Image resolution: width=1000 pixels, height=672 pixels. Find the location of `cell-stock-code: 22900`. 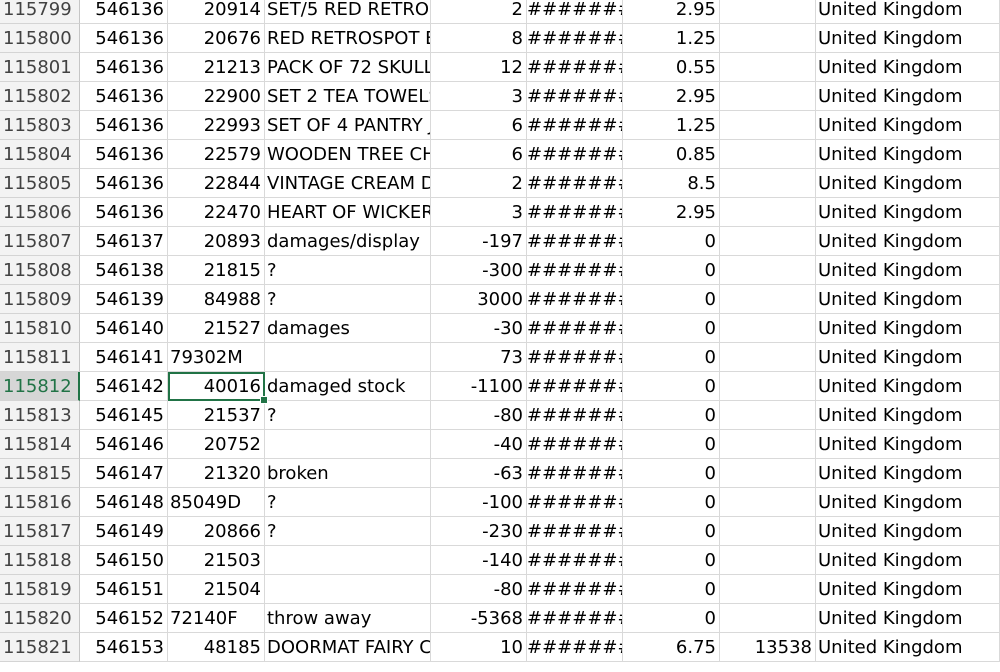

cell-stock-code: 22900 is located at coordinates (216, 96).